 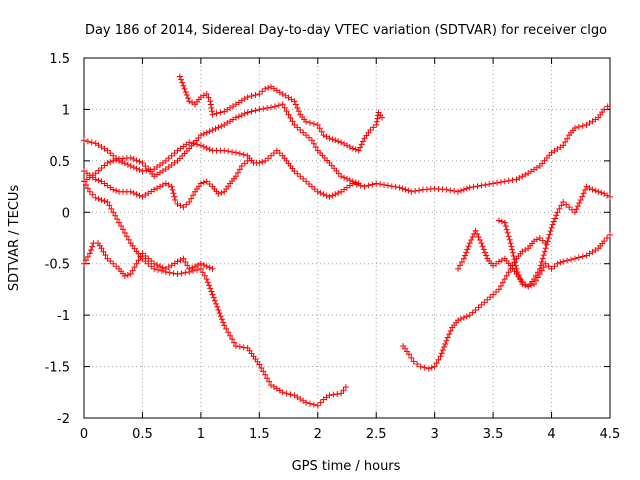 What do you see at coordinates (221, 144) in the screenshot?
I see `series-arc-b` at bounding box center [221, 144].